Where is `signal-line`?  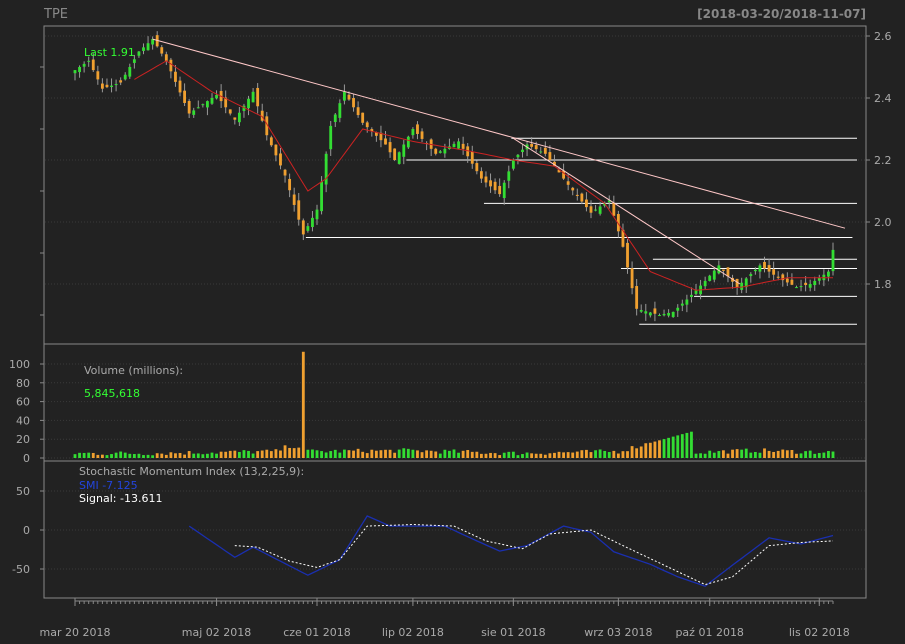
signal-line is located at coordinates (534, 554).